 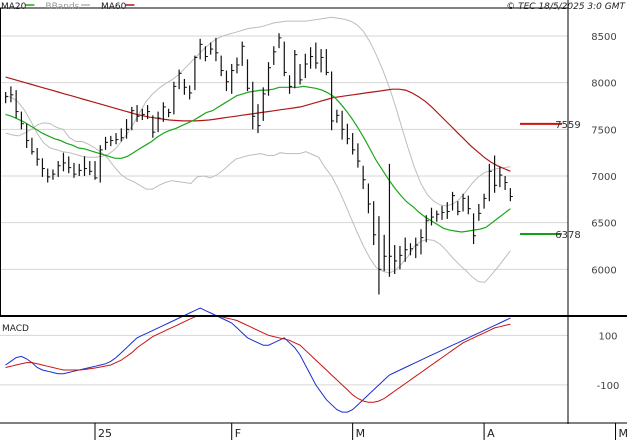 I want to click on y-tick-label: 8000, so click(x=603, y=84).